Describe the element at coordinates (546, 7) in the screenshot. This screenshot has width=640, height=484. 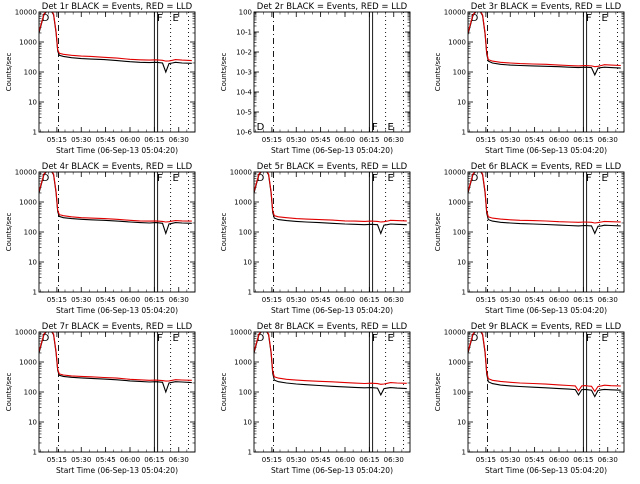
I see `chart-title: Det 3r BLACK = Events, RED = LLD` at that location.